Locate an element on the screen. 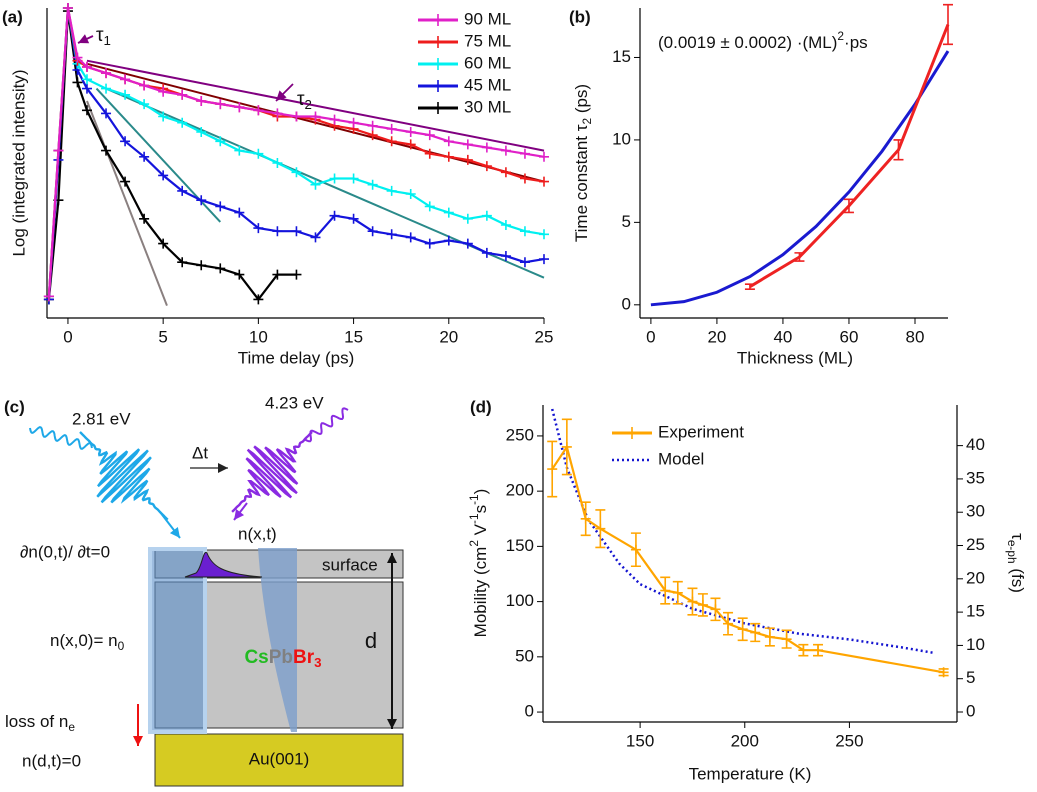 This screenshot has width=1037, height=792. x-tick-label: 20 is located at coordinates (448, 336).